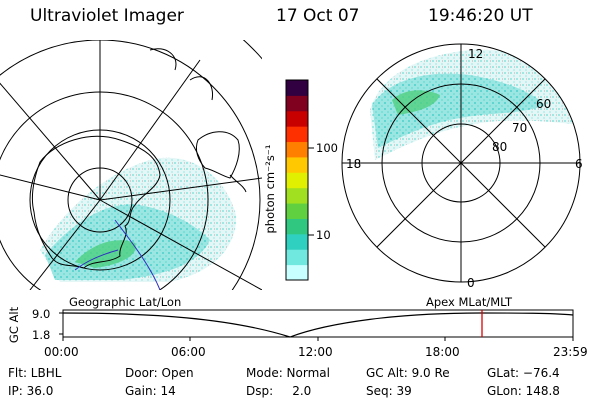 The height and width of the screenshot is (400, 600). I want to click on geographic-lat-lon-label: Geographic Lat/Lon, so click(125, 302).